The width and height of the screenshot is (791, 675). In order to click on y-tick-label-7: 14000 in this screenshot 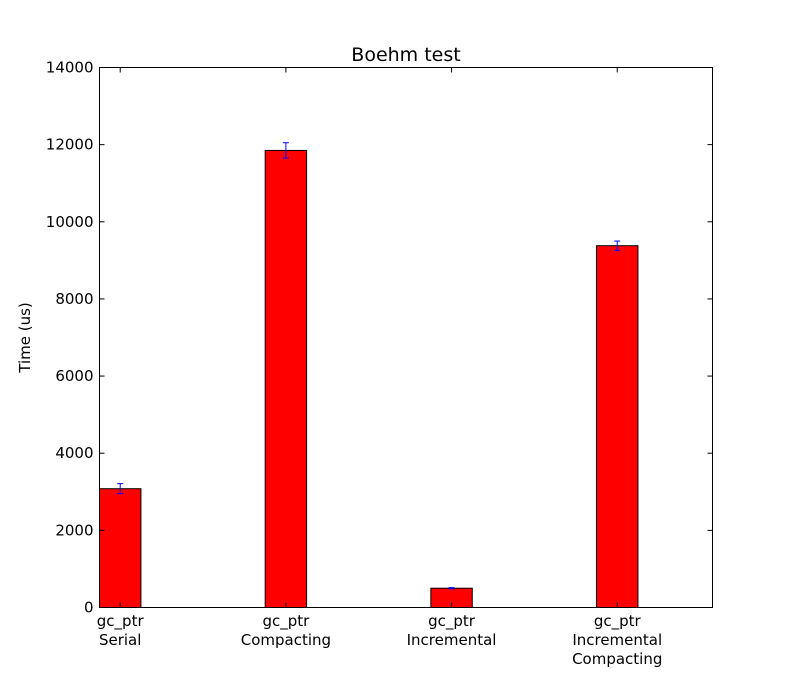, I will do `click(70, 68)`.